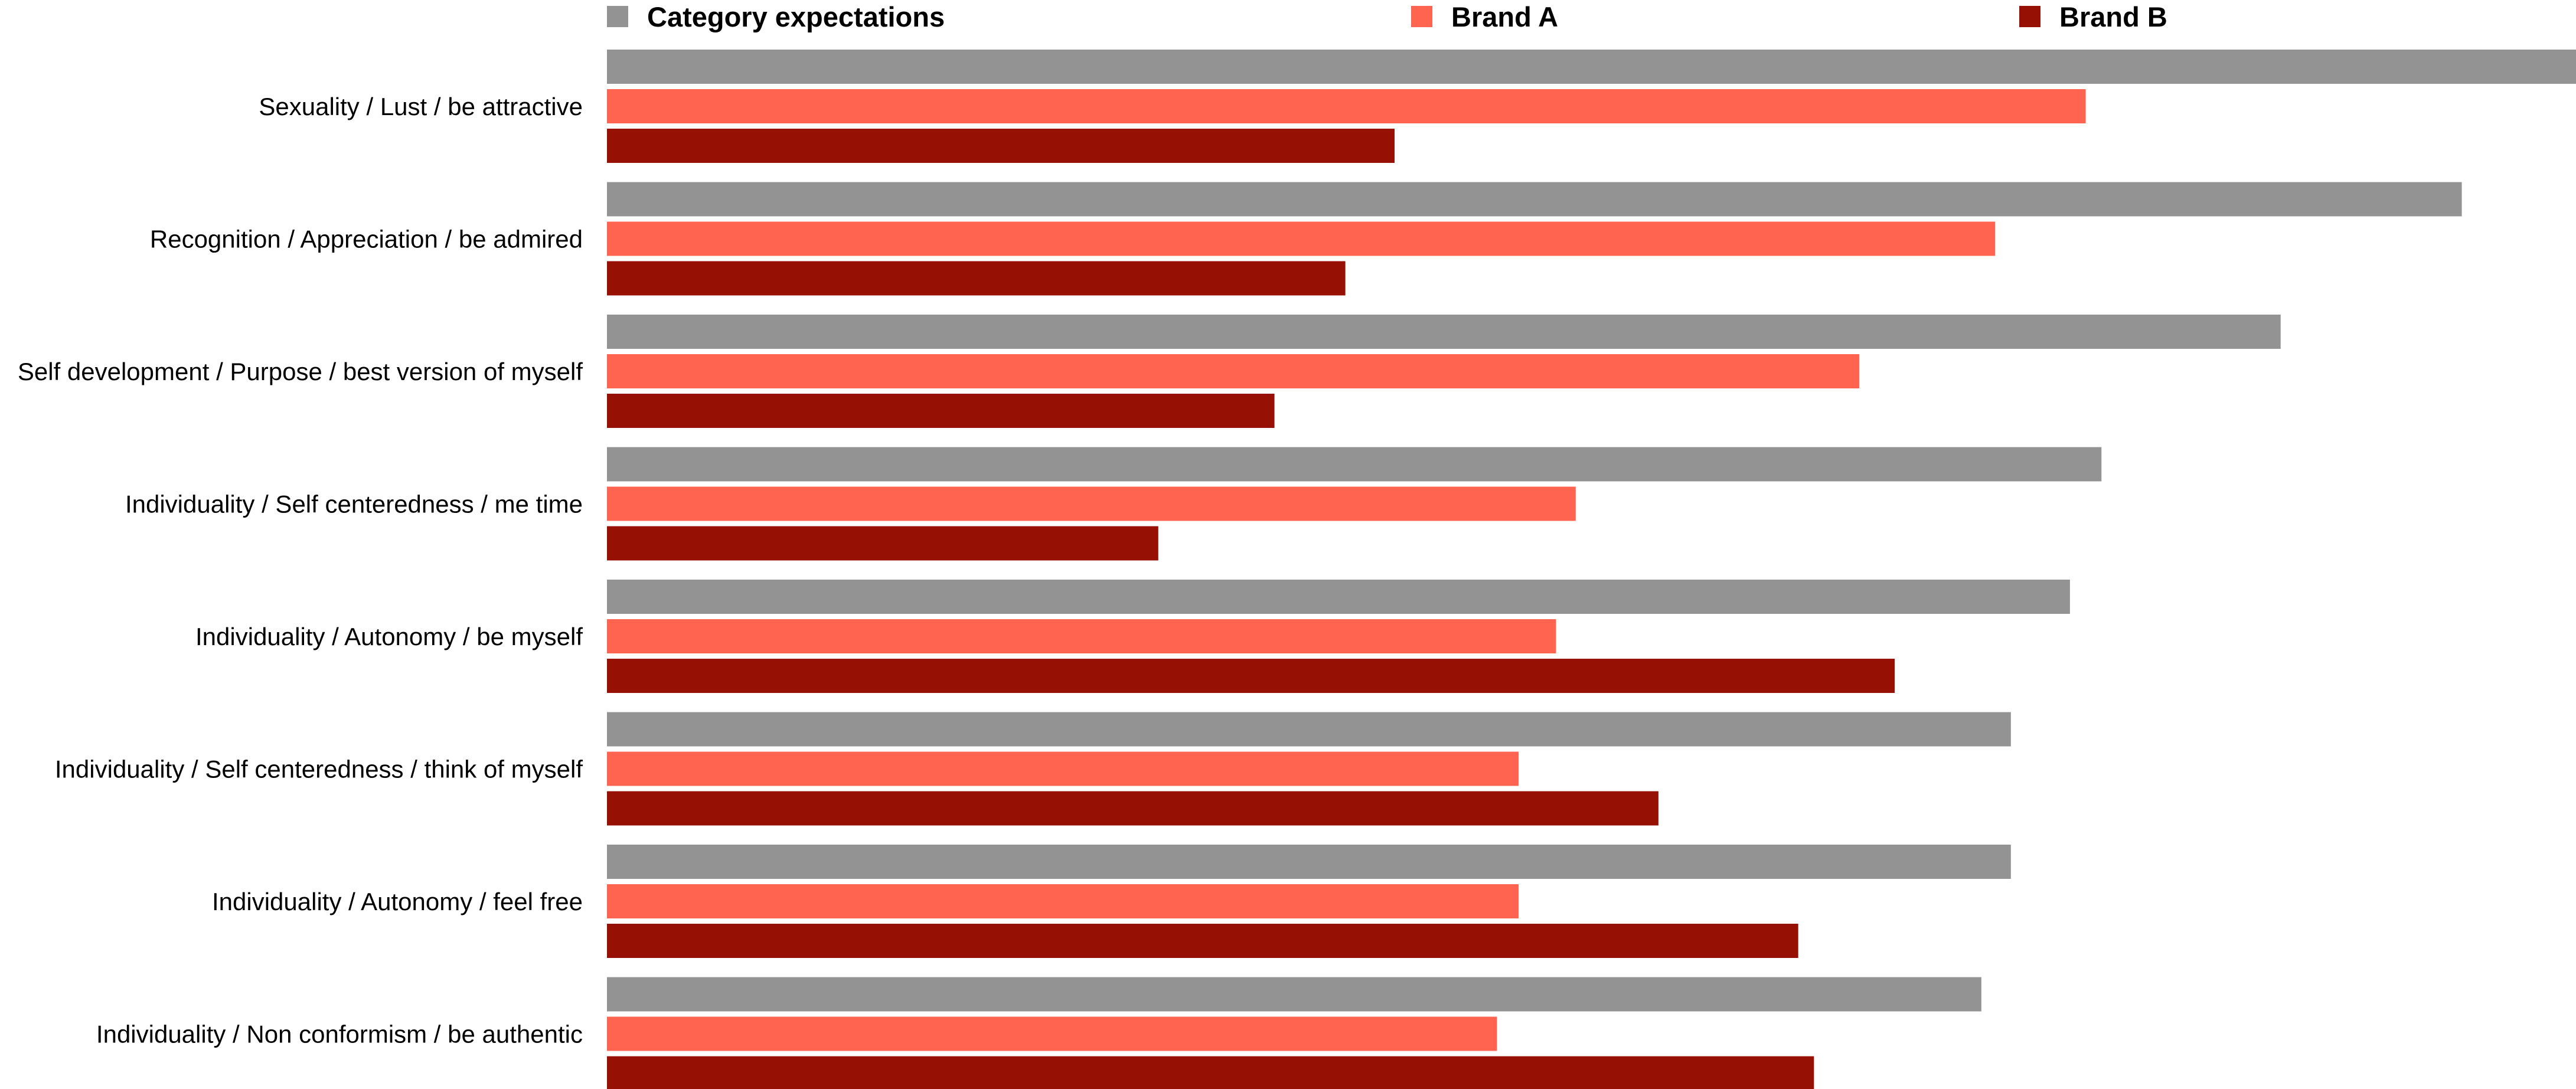 This screenshot has height=1089, width=2576. Describe the element at coordinates (976, 278) in the screenshot. I see `bar-brand-b-recognition-appreciation-be-admired` at that location.